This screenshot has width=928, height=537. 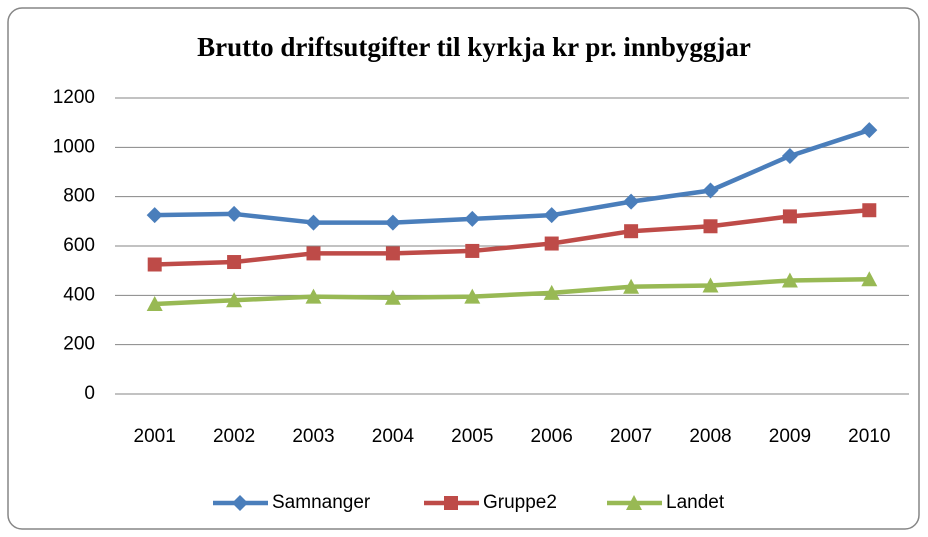 I want to click on y-tick-label: 1200, so click(x=74, y=97).